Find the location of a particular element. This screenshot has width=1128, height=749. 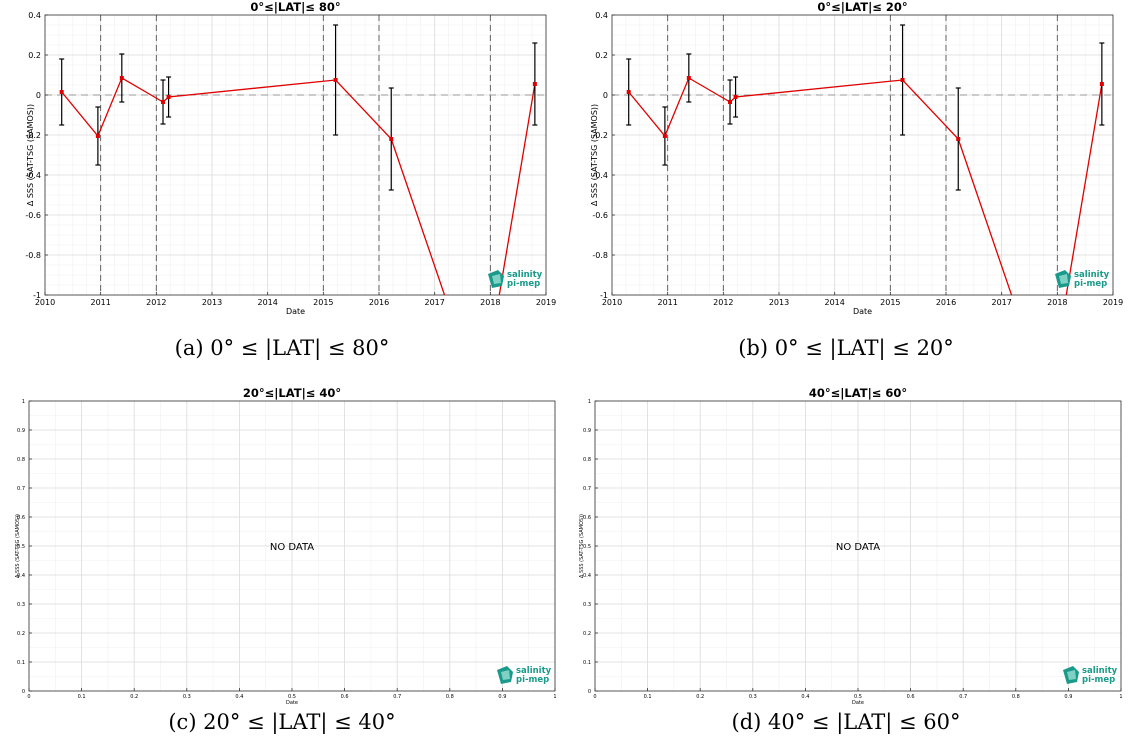

logo-mark-highlight-icon is located at coordinates (1063, 279).